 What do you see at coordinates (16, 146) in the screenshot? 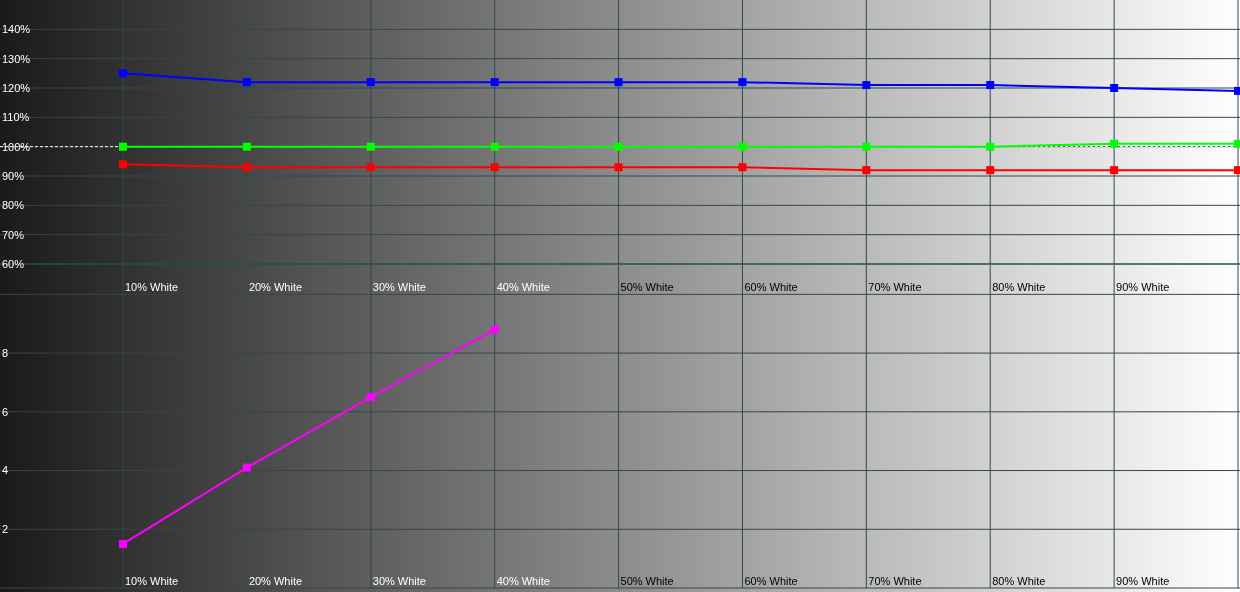
I see `y-tick-label: 100%` at bounding box center [16, 146].